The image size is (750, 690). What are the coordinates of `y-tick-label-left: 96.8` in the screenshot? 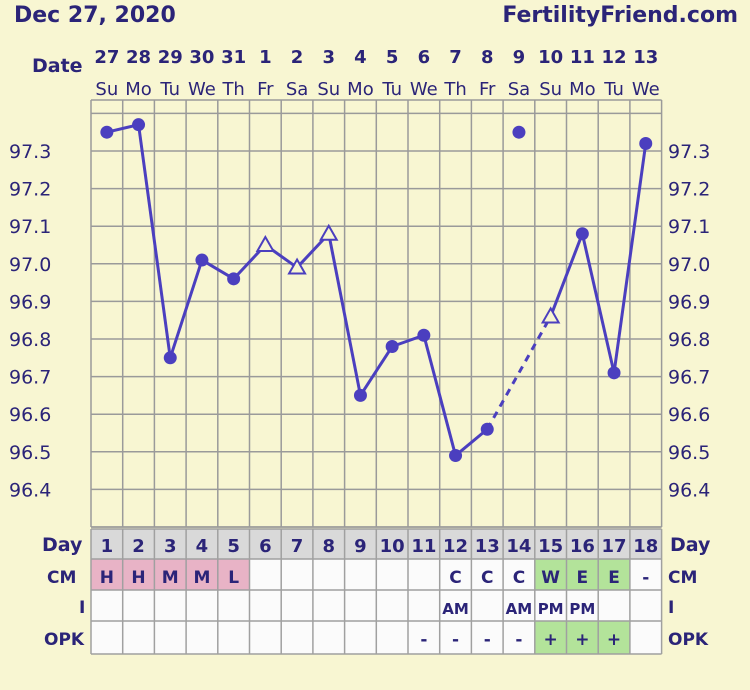 It's located at (30, 340).